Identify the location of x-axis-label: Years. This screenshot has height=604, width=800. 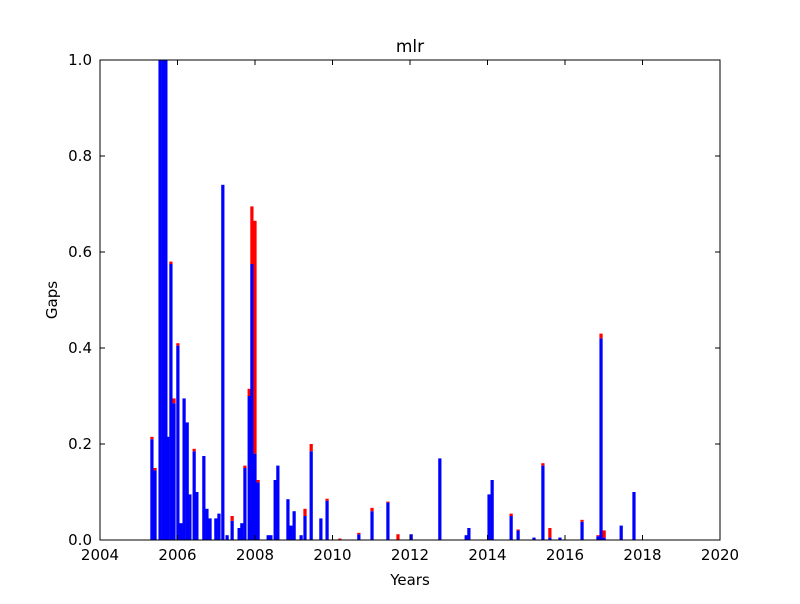
(409, 580).